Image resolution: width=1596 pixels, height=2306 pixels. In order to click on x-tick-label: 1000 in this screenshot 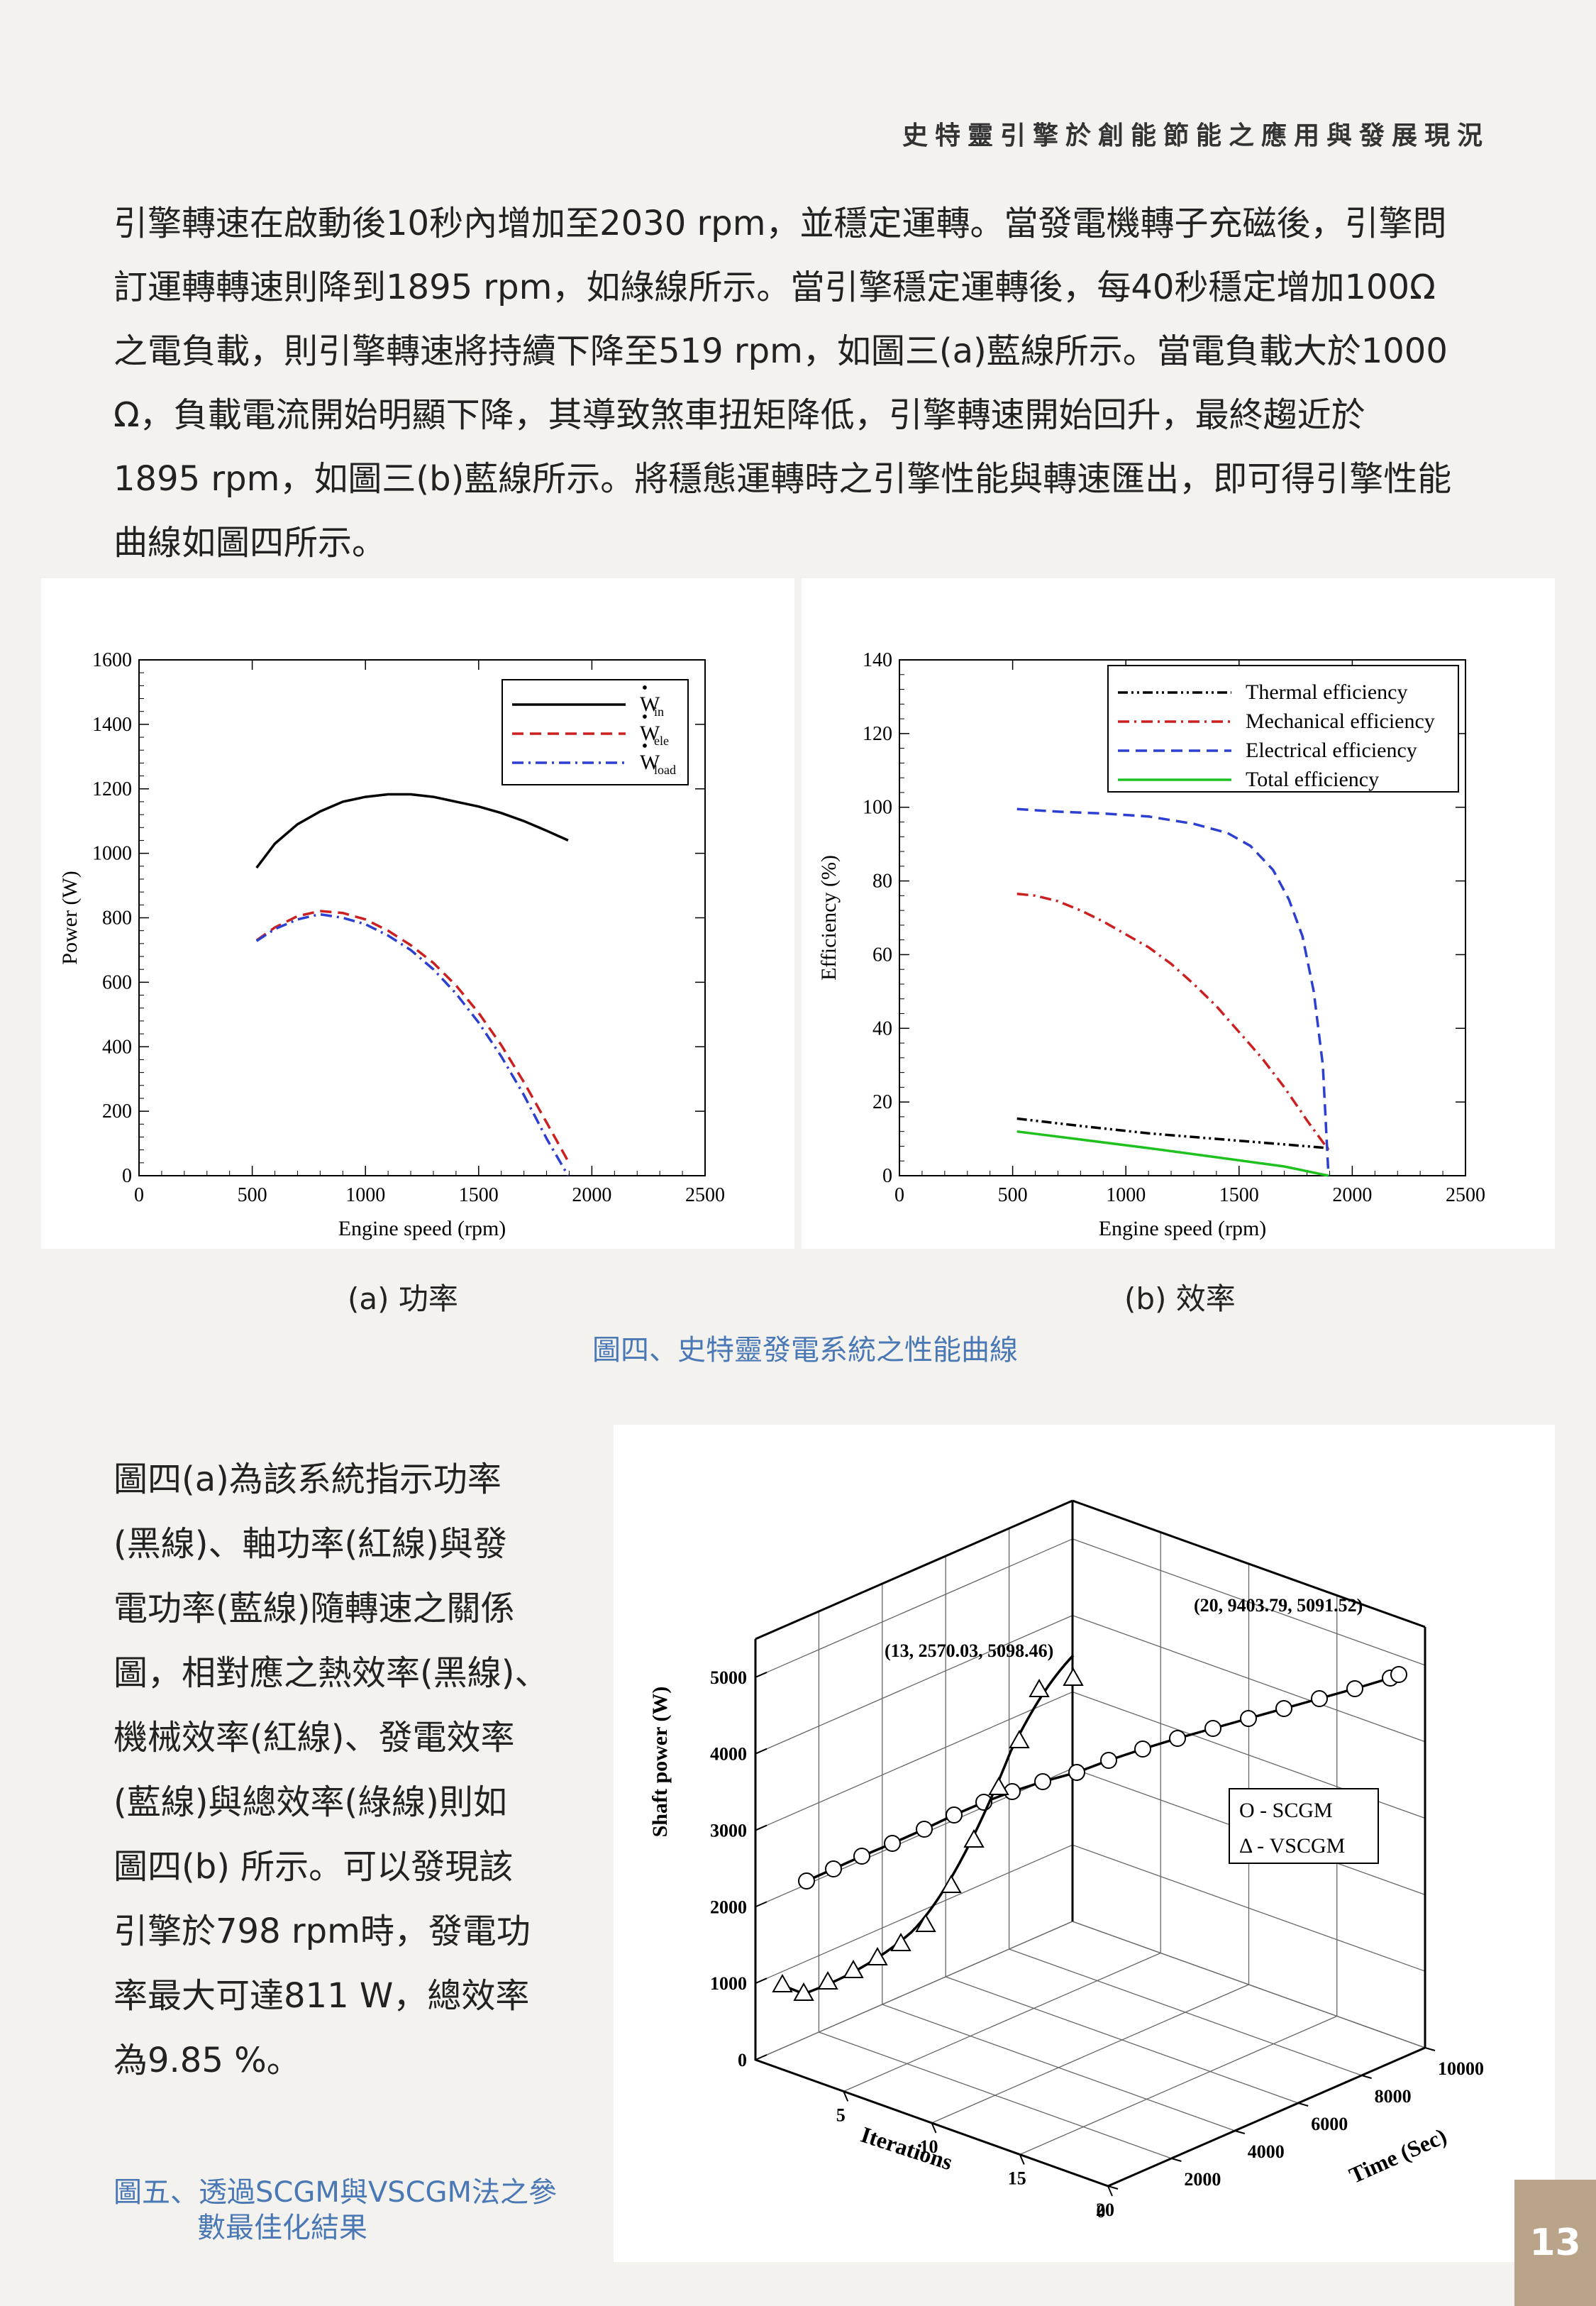, I will do `click(365, 1195)`.